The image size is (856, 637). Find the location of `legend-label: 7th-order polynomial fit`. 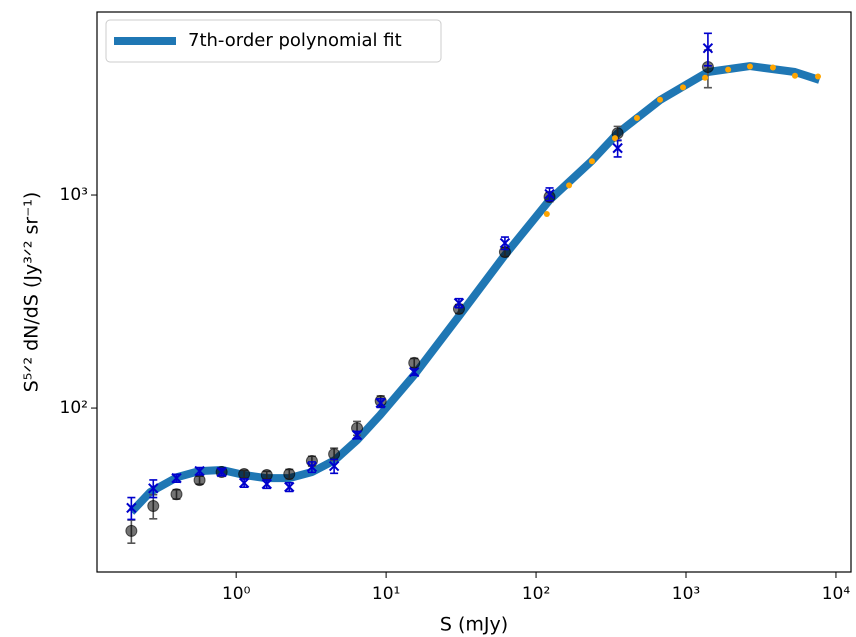

legend-label: 7th-order polynomial fit is located at coordinates (295, 40).